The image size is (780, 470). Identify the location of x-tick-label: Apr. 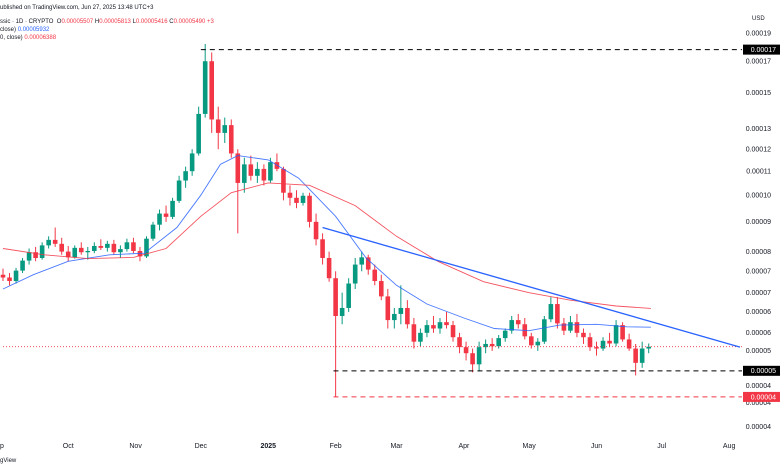
(464, 446).